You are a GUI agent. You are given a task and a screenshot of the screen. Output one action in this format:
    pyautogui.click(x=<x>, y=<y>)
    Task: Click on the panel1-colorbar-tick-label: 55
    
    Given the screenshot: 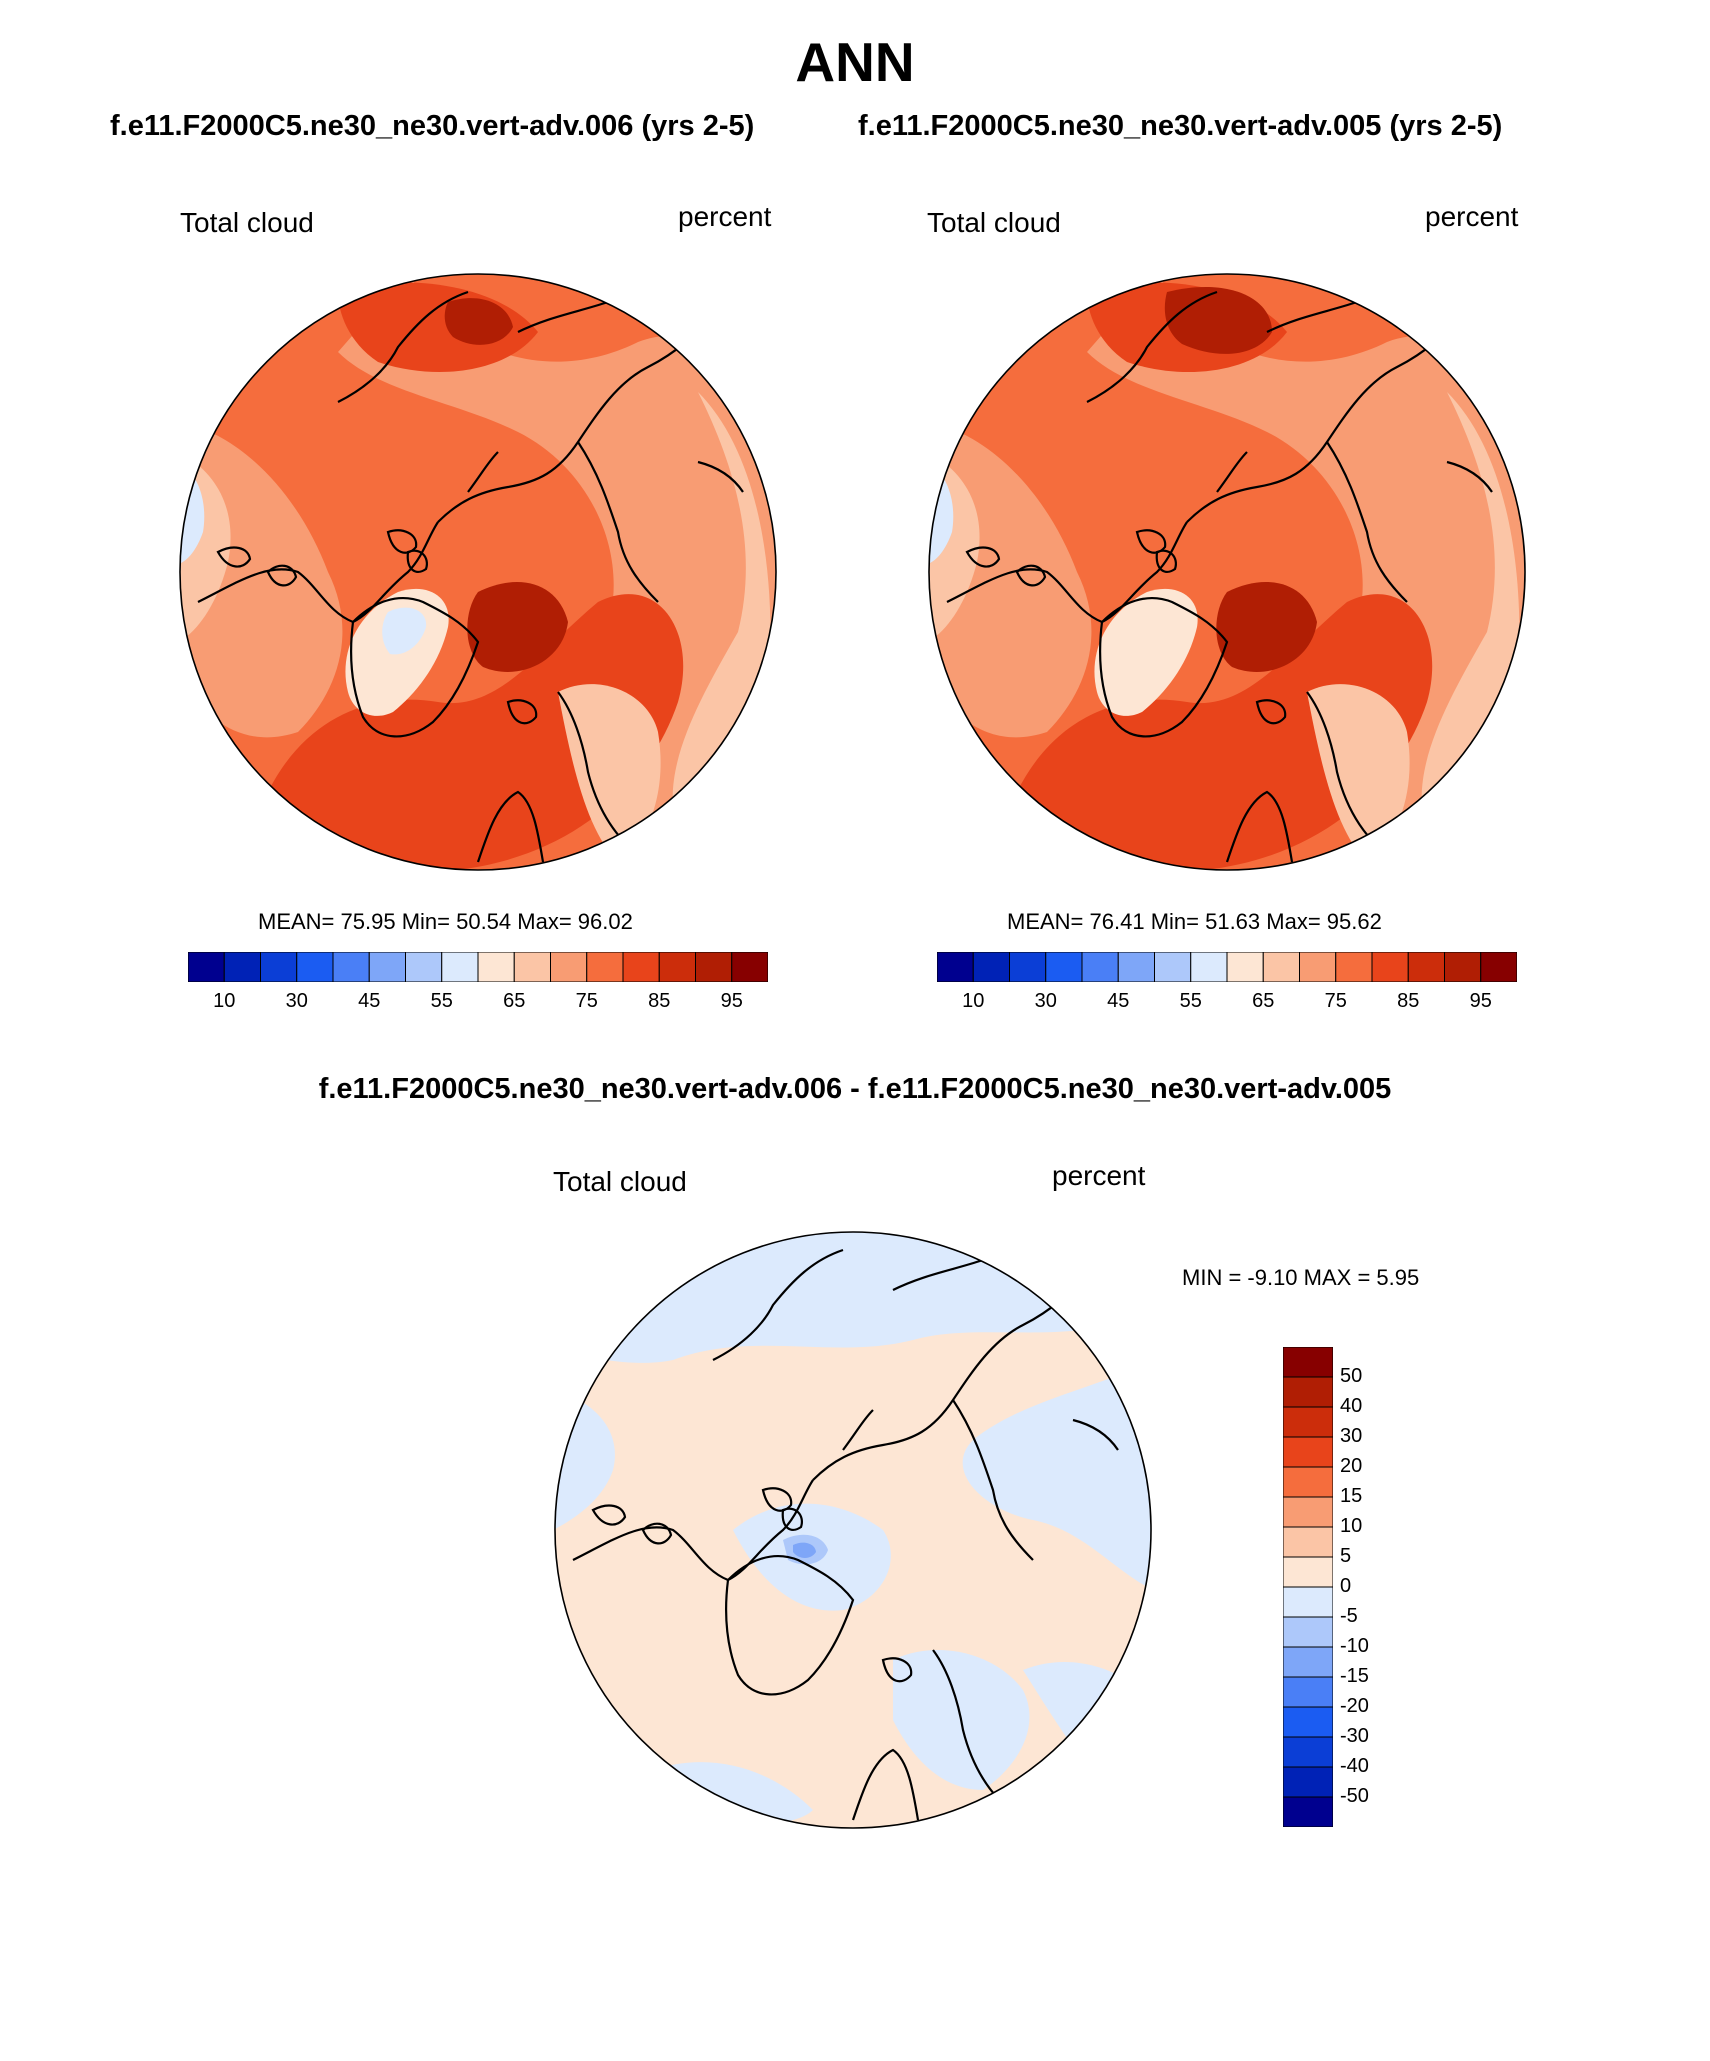 What is the action you would take?
    pyautogui.click(x=441, y=1001)
    